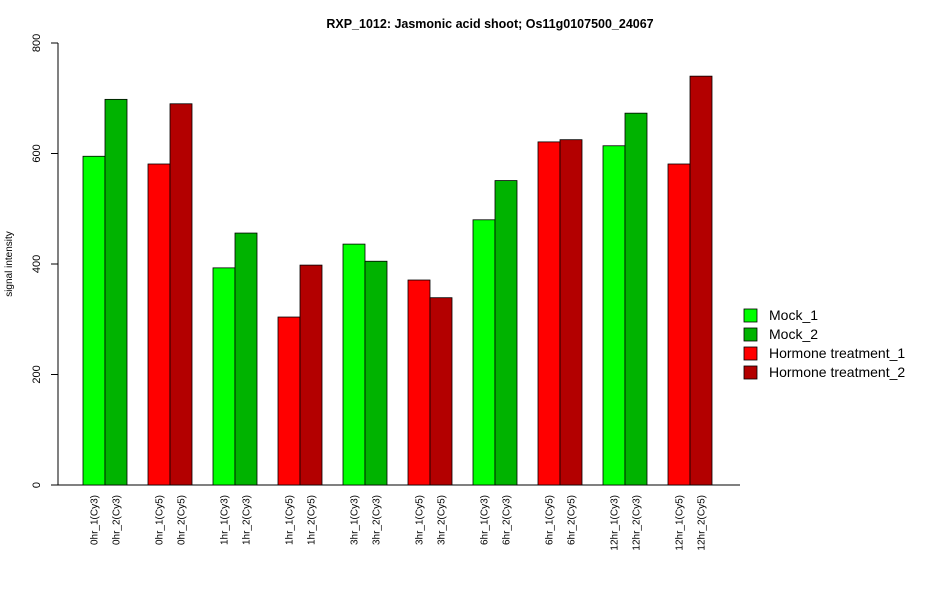 The image size is (950, 600). I want to click on legend-label: Mock_2, so click(793, 334).